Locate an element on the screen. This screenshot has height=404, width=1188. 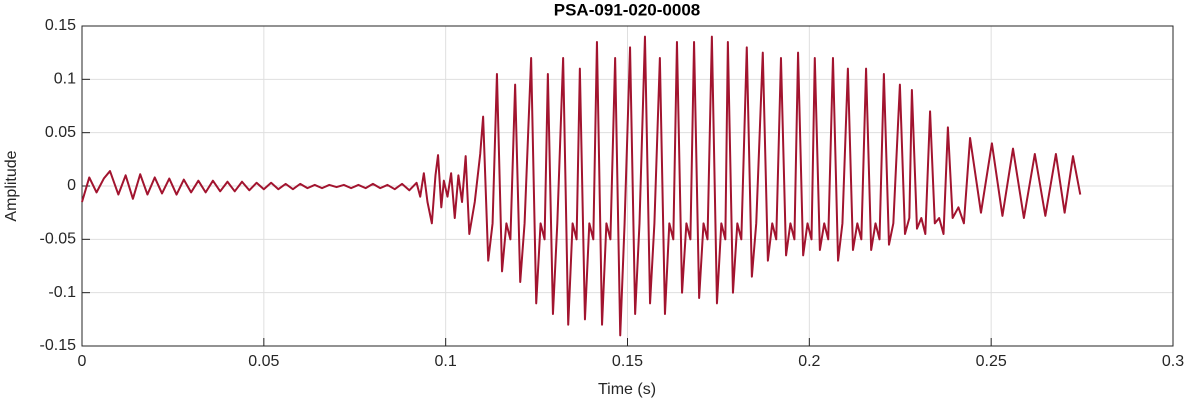
y-tick-label: 0 is located at coordinates (71, 185).